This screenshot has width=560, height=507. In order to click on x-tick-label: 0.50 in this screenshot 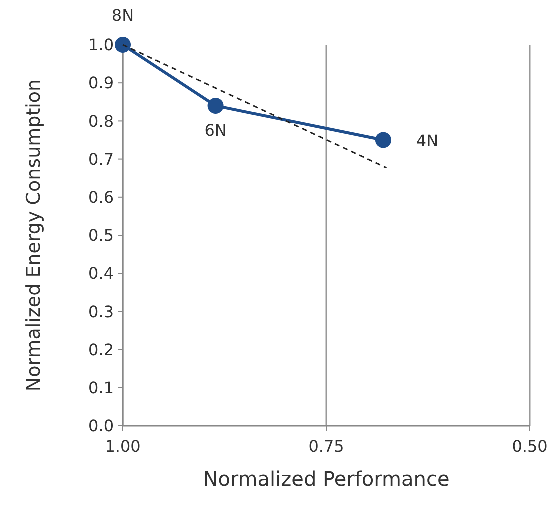, I will do `click(530, 446)`.